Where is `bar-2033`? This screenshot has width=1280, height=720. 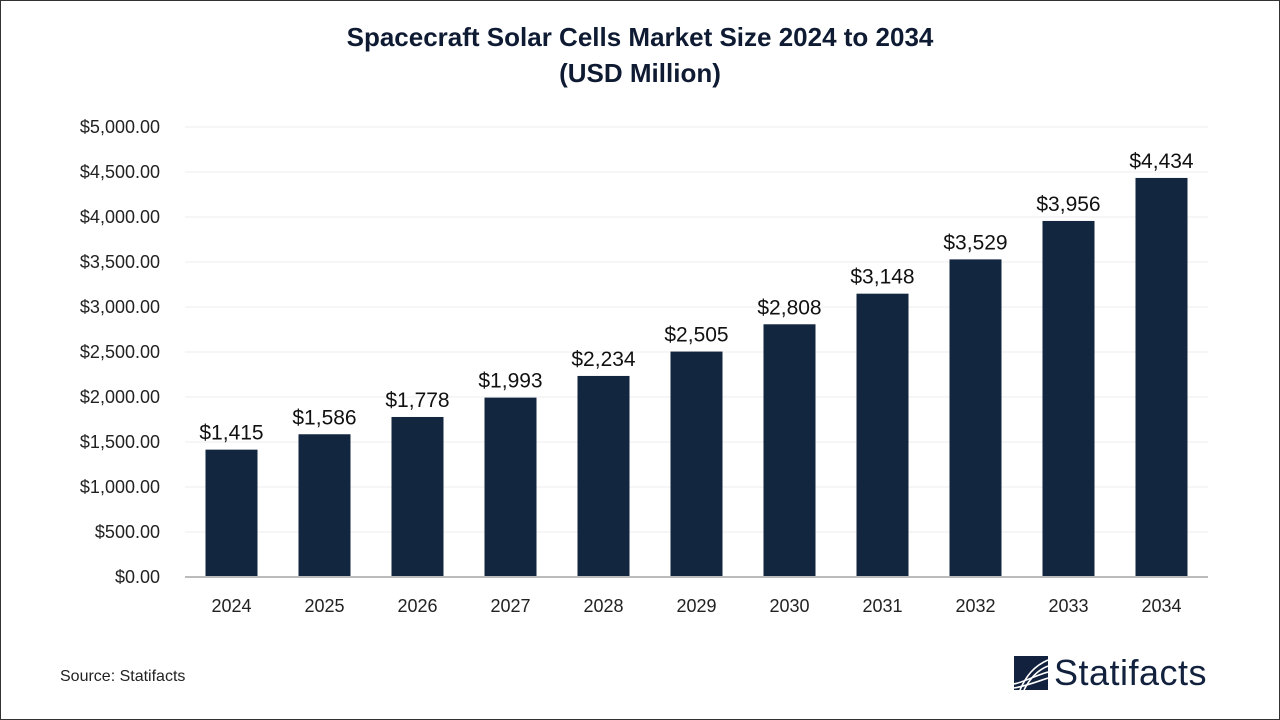
bar-2033 is located at coordinates (1068, 398).